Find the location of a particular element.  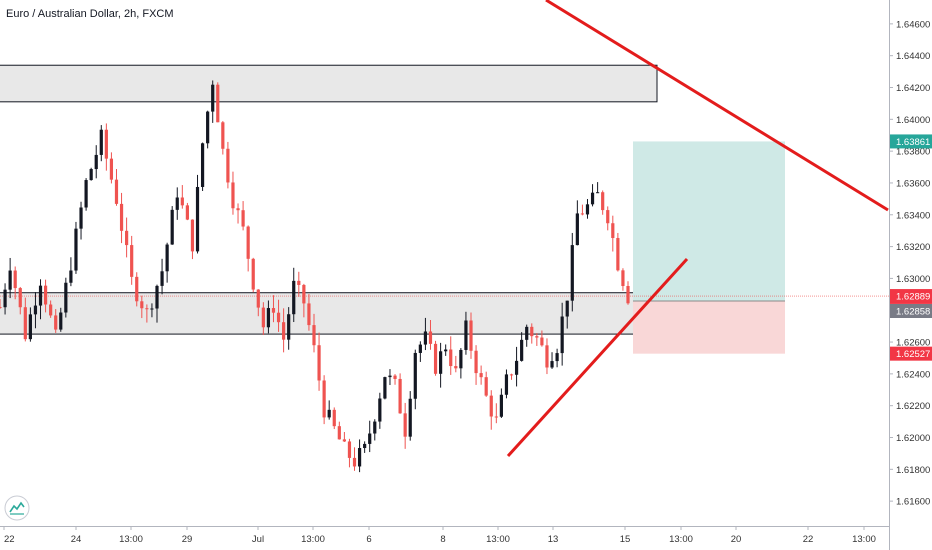

time-tick-label: 24 is located at coordinates (76, 539).